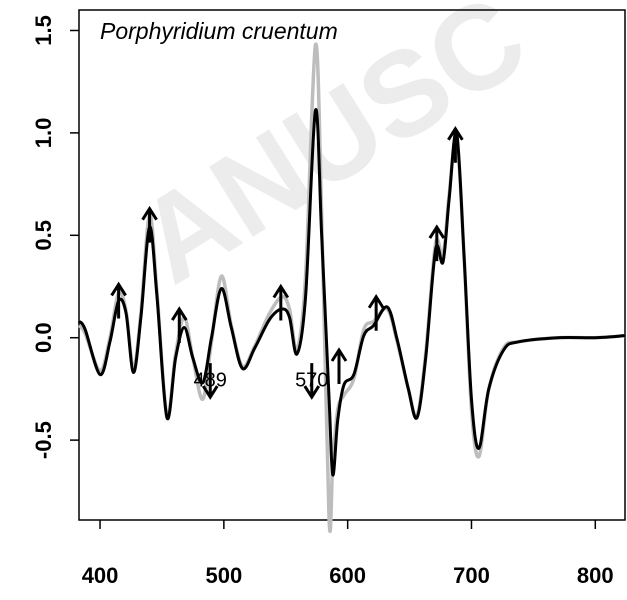 The width and height of the screenshot is (627, 600). What do you see at coordinates (471, 575) in the screenshot?
I see `x-tick-label: 700` at bounding box center [471, 575].